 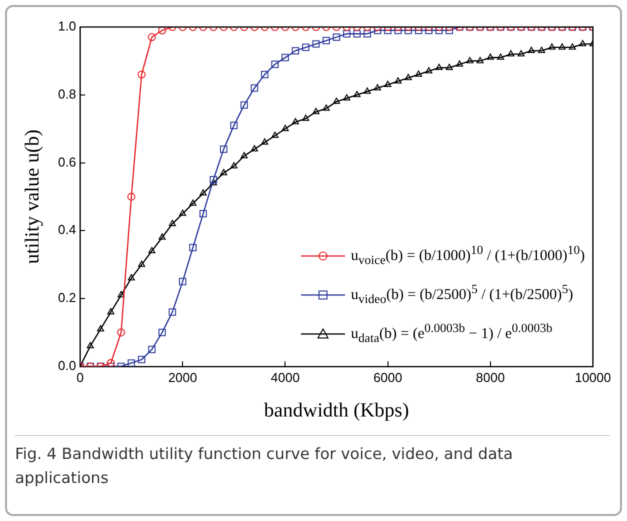 What do you see at coordinates (67, 230) in the screenshot?
I see `y-tick-label: 0.4` at bounding box center [67, 230].